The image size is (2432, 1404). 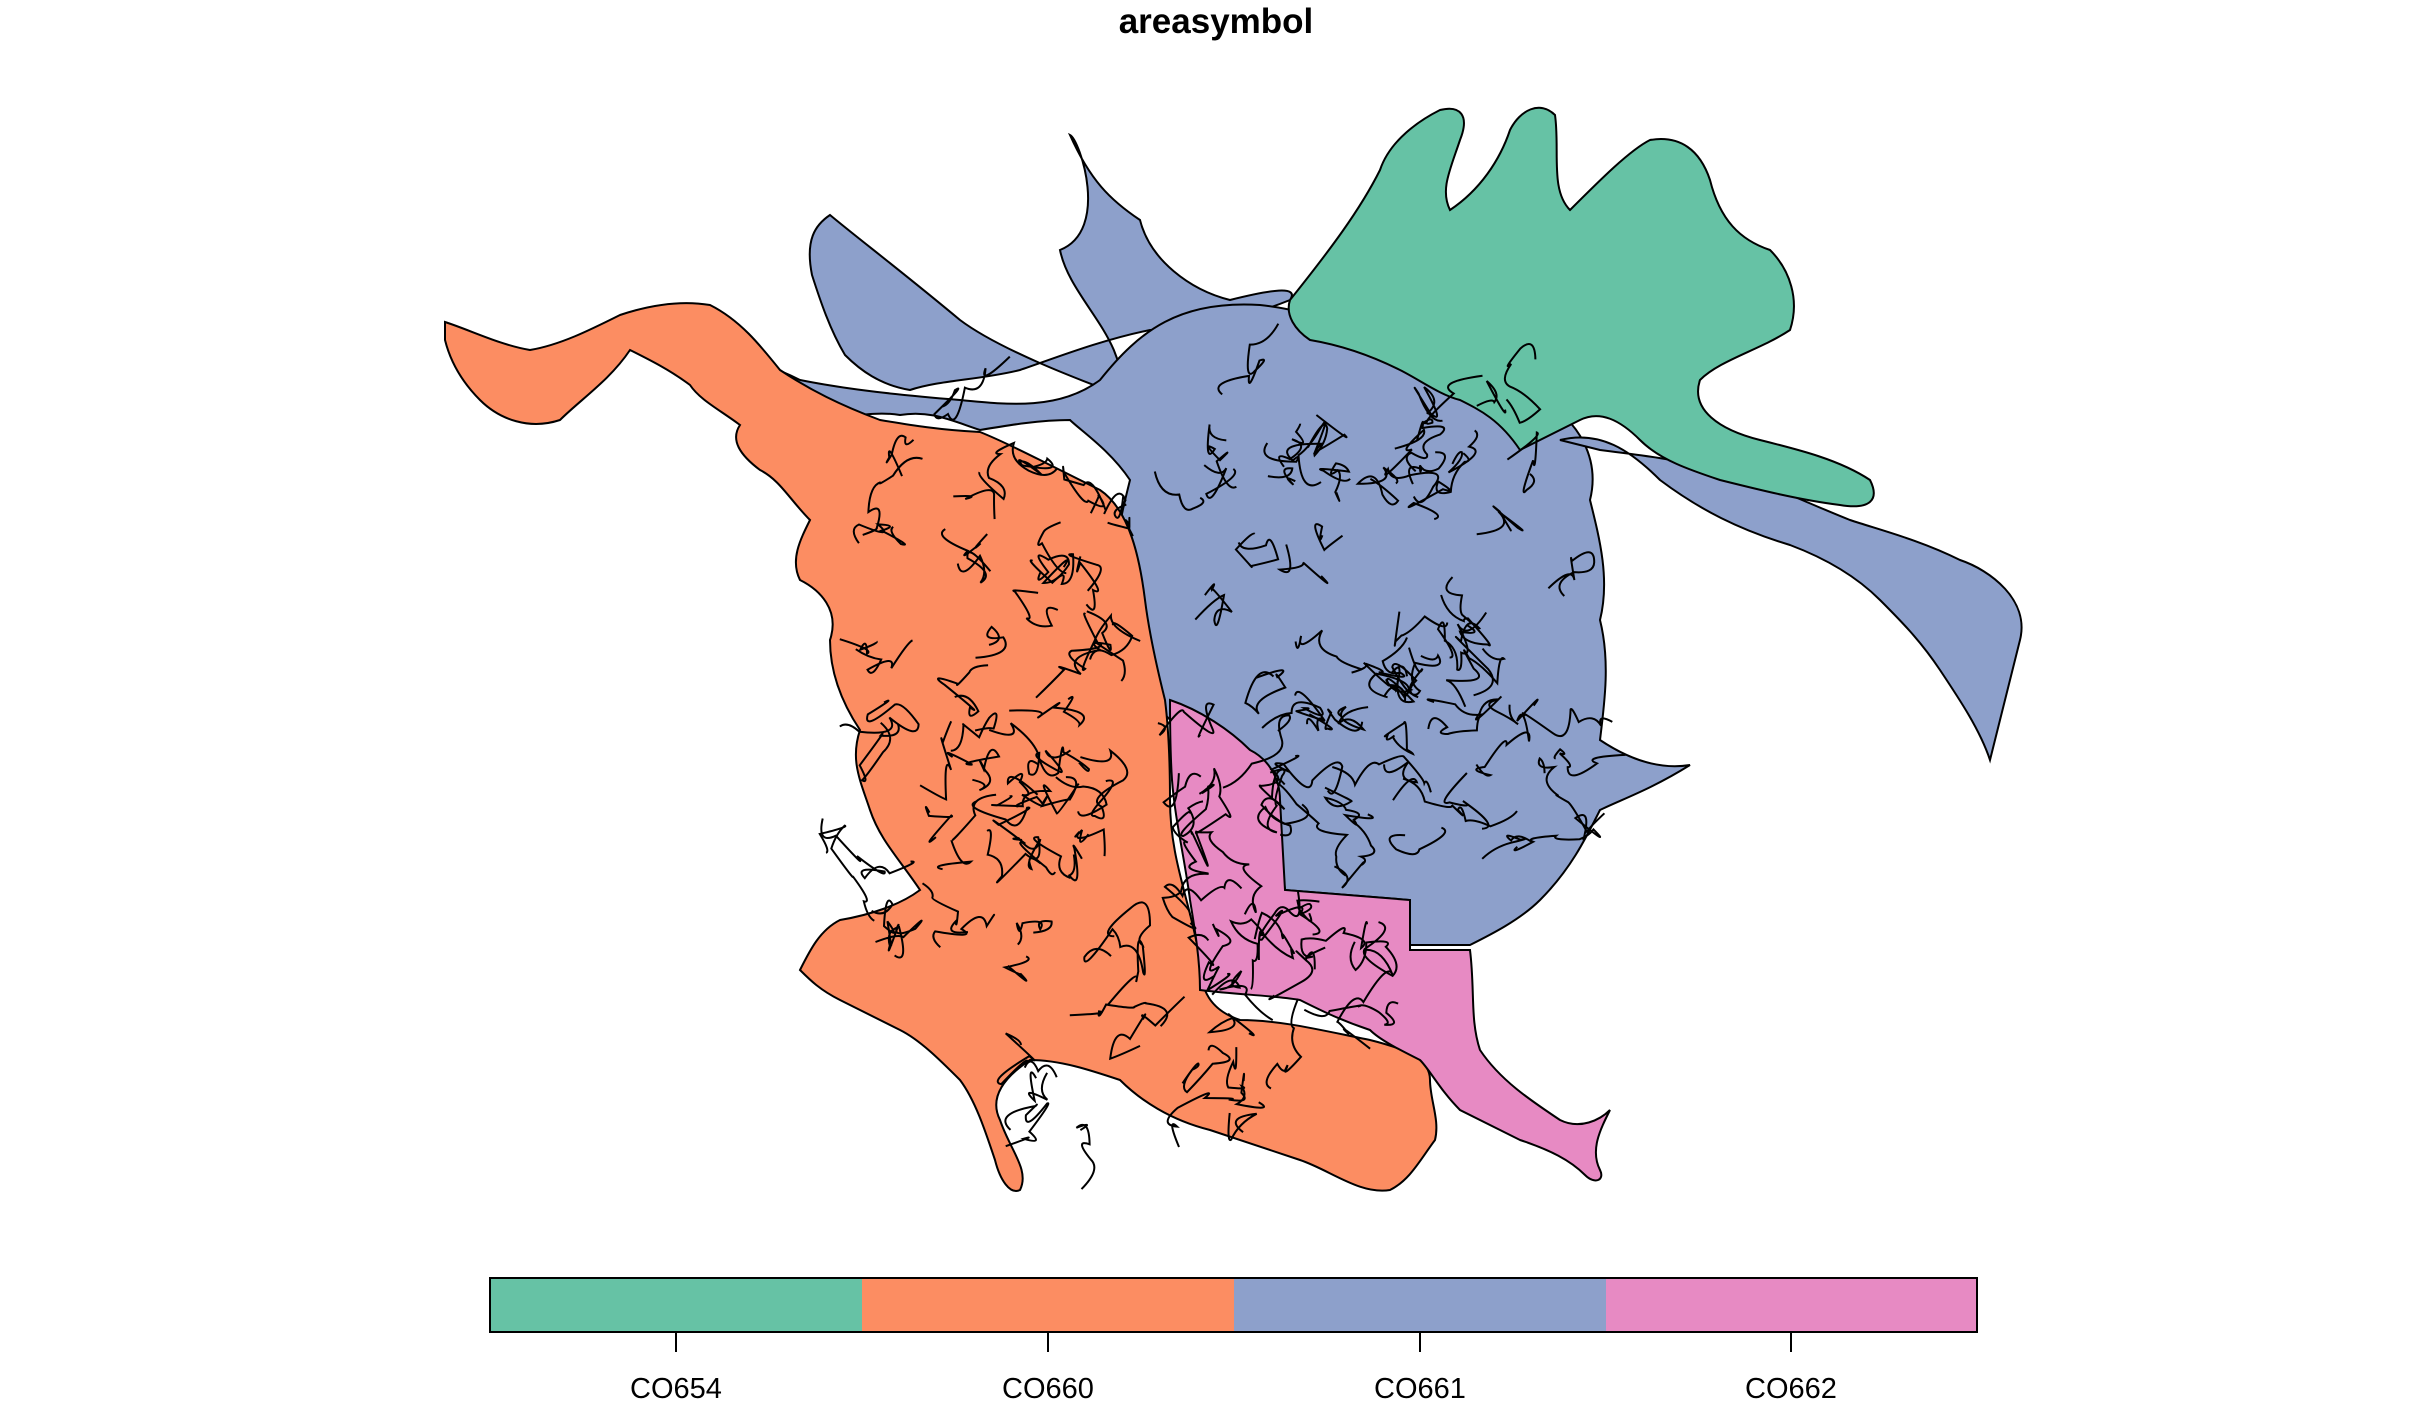 I want to click on legend-swatch-co654, so click(x=676, y=1305).